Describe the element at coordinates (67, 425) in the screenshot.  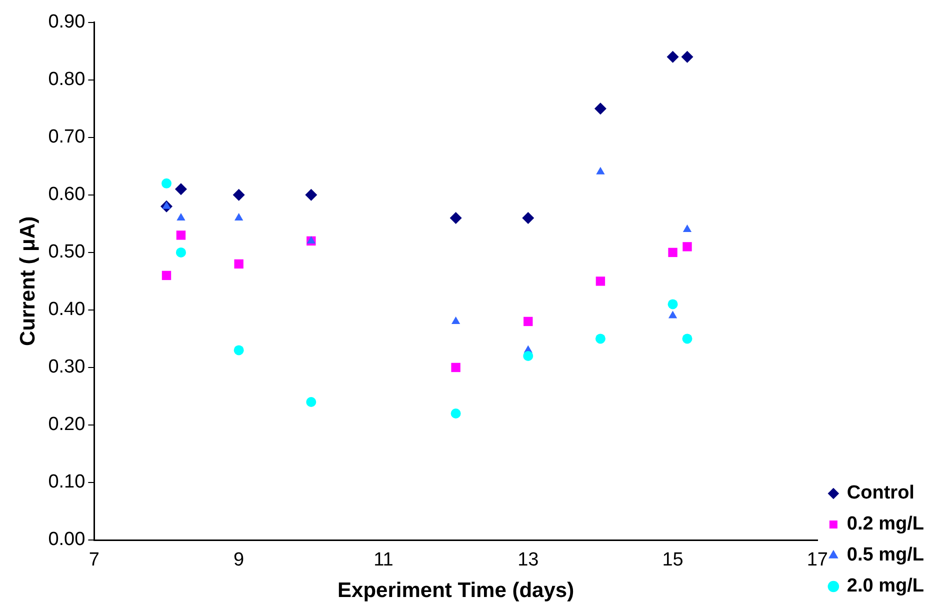
I see `y-tick-label: 0.20` at that location.